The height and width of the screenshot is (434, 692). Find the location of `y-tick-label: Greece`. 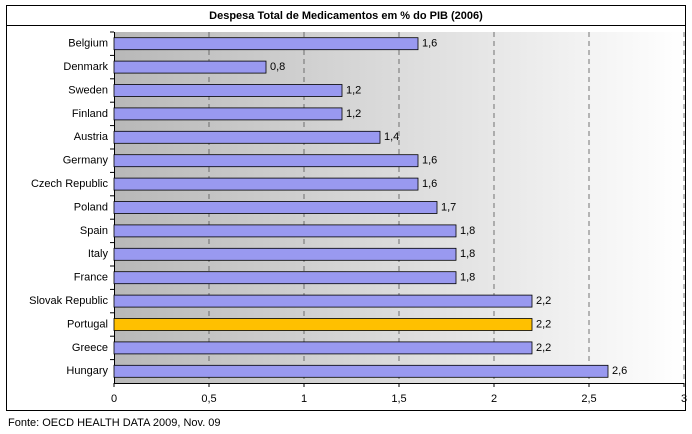

y-tick-label: Greece is located at coordinates (90, 348).